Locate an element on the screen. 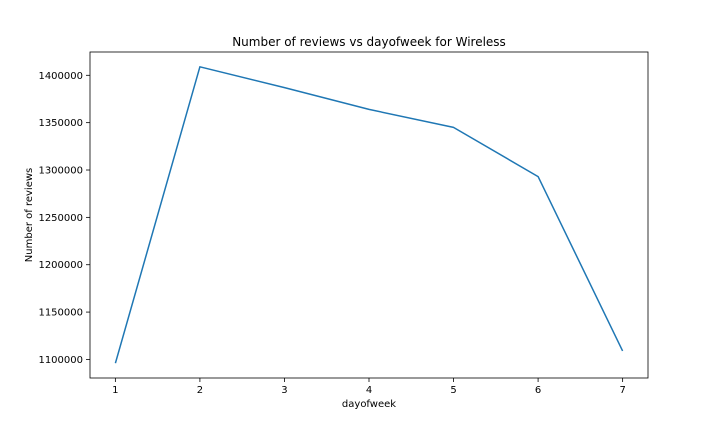  x-tick-label: 2 is located at coordinates (200, 390).